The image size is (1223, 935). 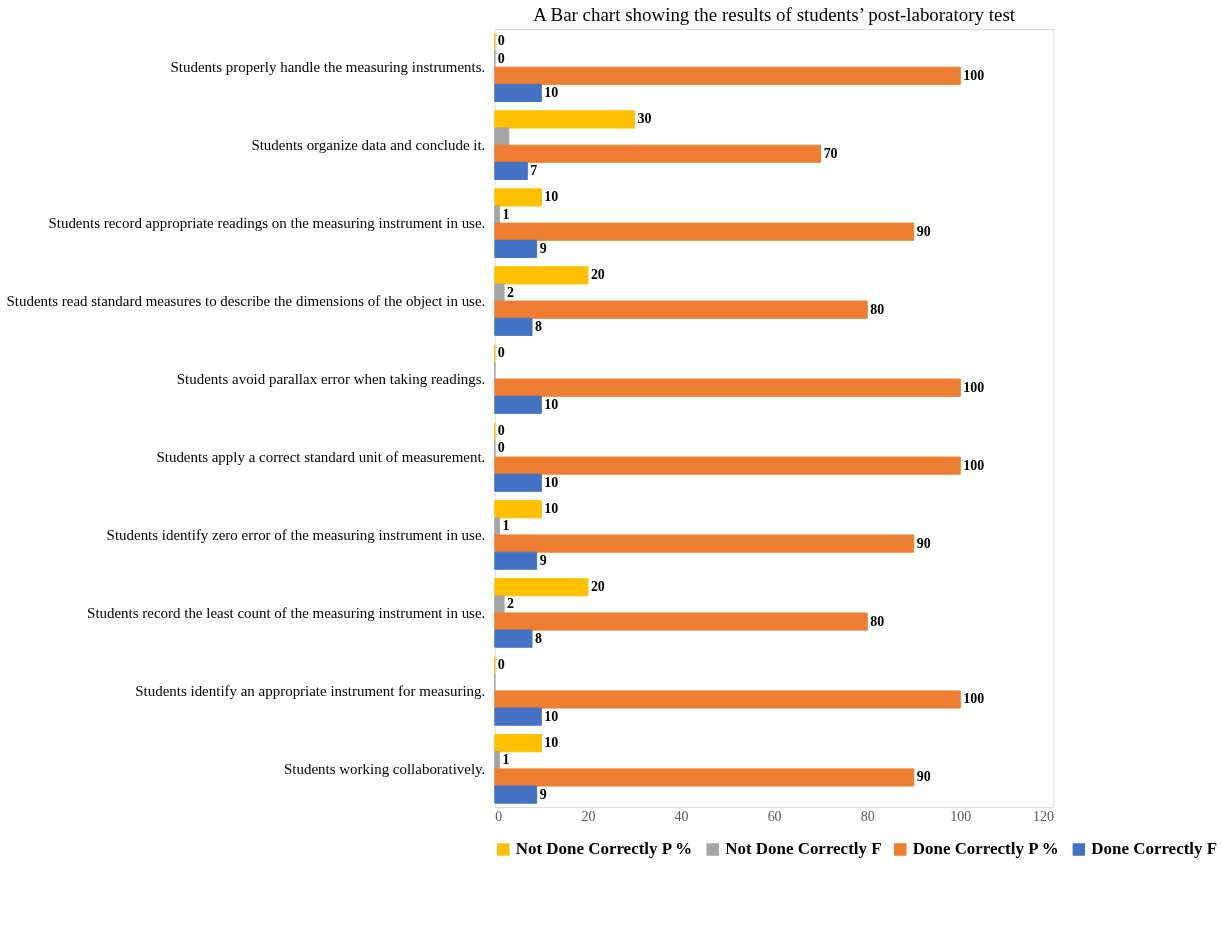 What do you see at coordinates (830, 153) in the screenshot?
I see `data-label: 70` at bounding box center [830, 153].